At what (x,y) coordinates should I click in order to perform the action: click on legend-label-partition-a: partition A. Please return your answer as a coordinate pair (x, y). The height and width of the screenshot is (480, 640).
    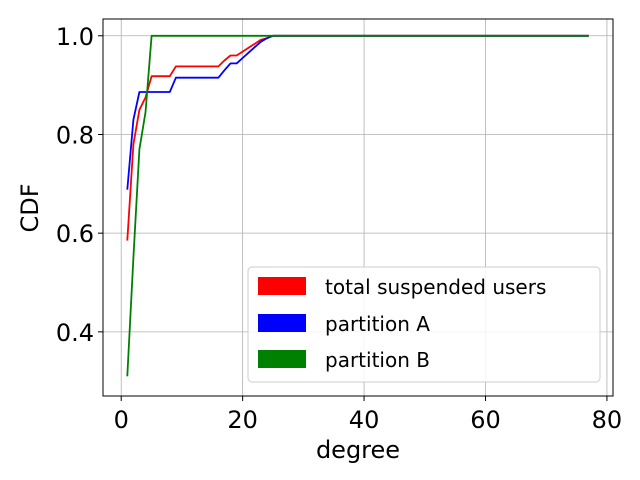
    Looking at the image, I should click on (377, 324).